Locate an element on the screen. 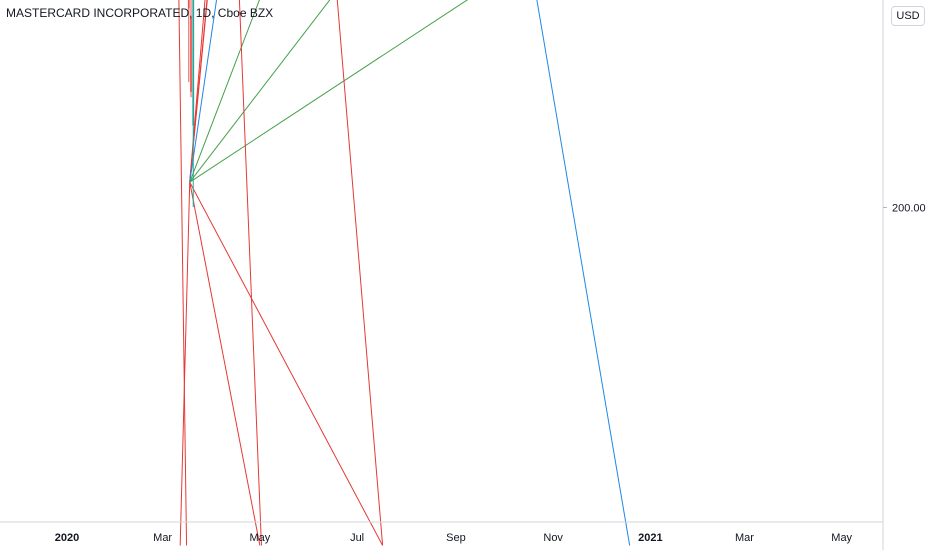 The image size is (932, 555). x-tick-label: 2021 is located at coordinates (650, 538).